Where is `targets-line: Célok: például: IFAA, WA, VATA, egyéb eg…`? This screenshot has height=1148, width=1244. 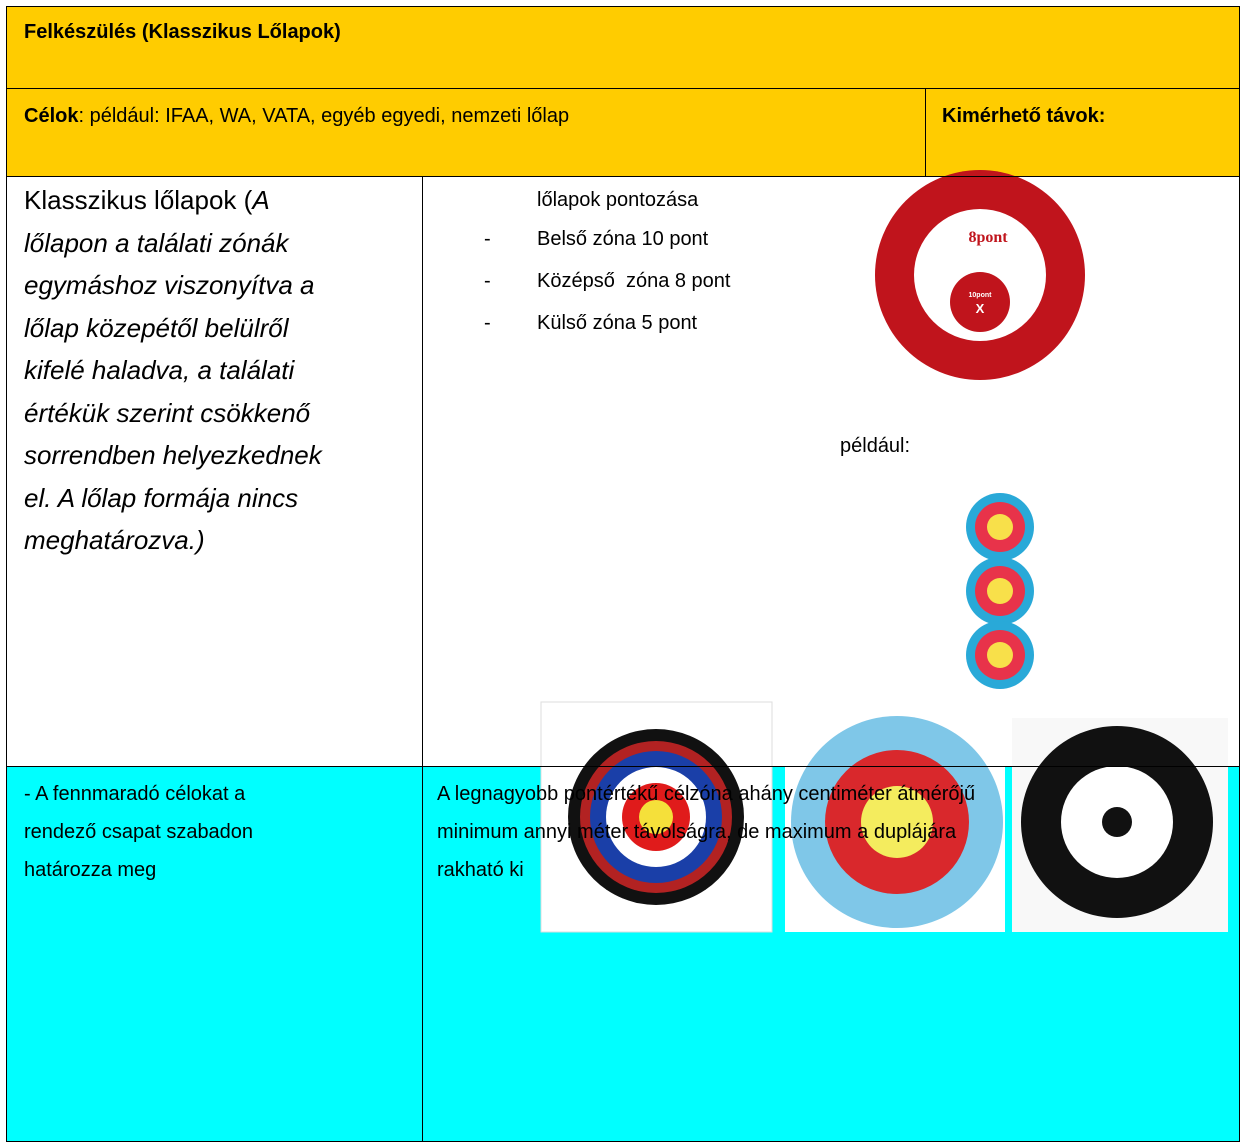
targets-line: Célok: például: IFAA, WA, VATA, egyéb eg… is located at coordinates (296, 116).